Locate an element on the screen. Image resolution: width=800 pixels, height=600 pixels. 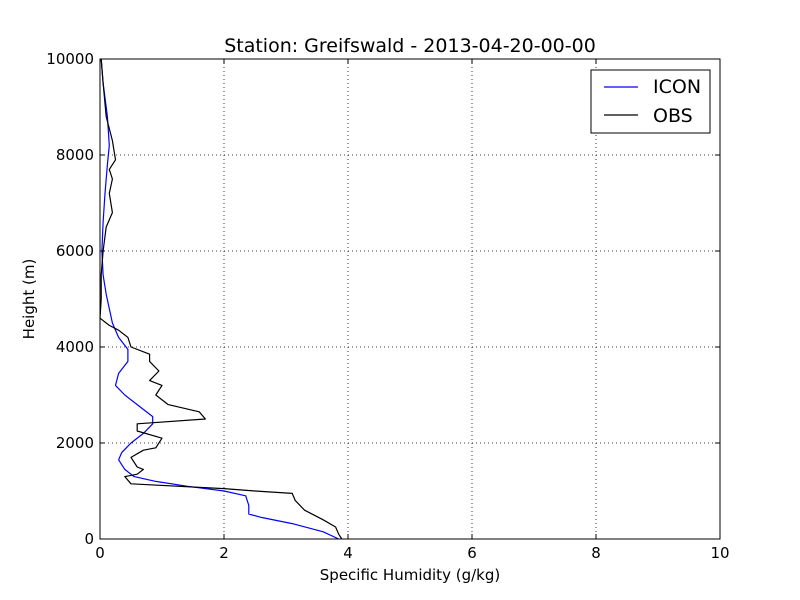
y-tick-label: 4000 is located at coordinates (75, 347).